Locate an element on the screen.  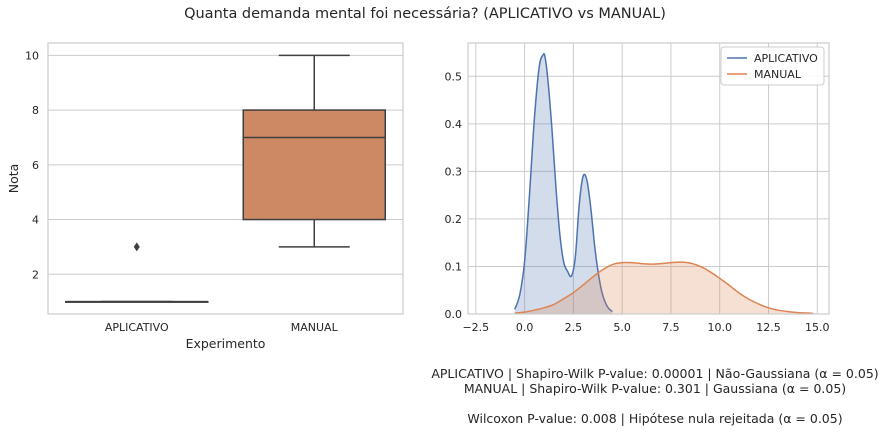
boxplot-y-tick: 2 is located at coordinates (35, 274).